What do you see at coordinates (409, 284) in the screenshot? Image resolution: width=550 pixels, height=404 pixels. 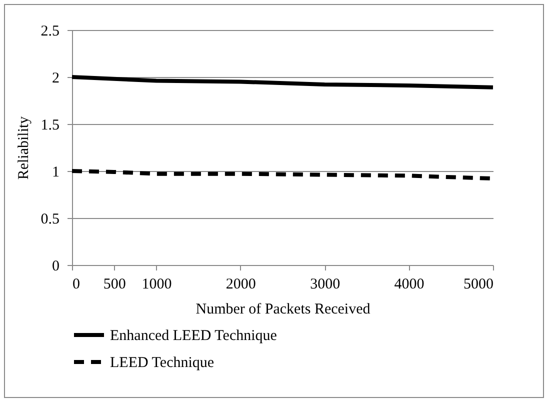 I see `x-tick-label: 4000` at bounding box center [409, 284].